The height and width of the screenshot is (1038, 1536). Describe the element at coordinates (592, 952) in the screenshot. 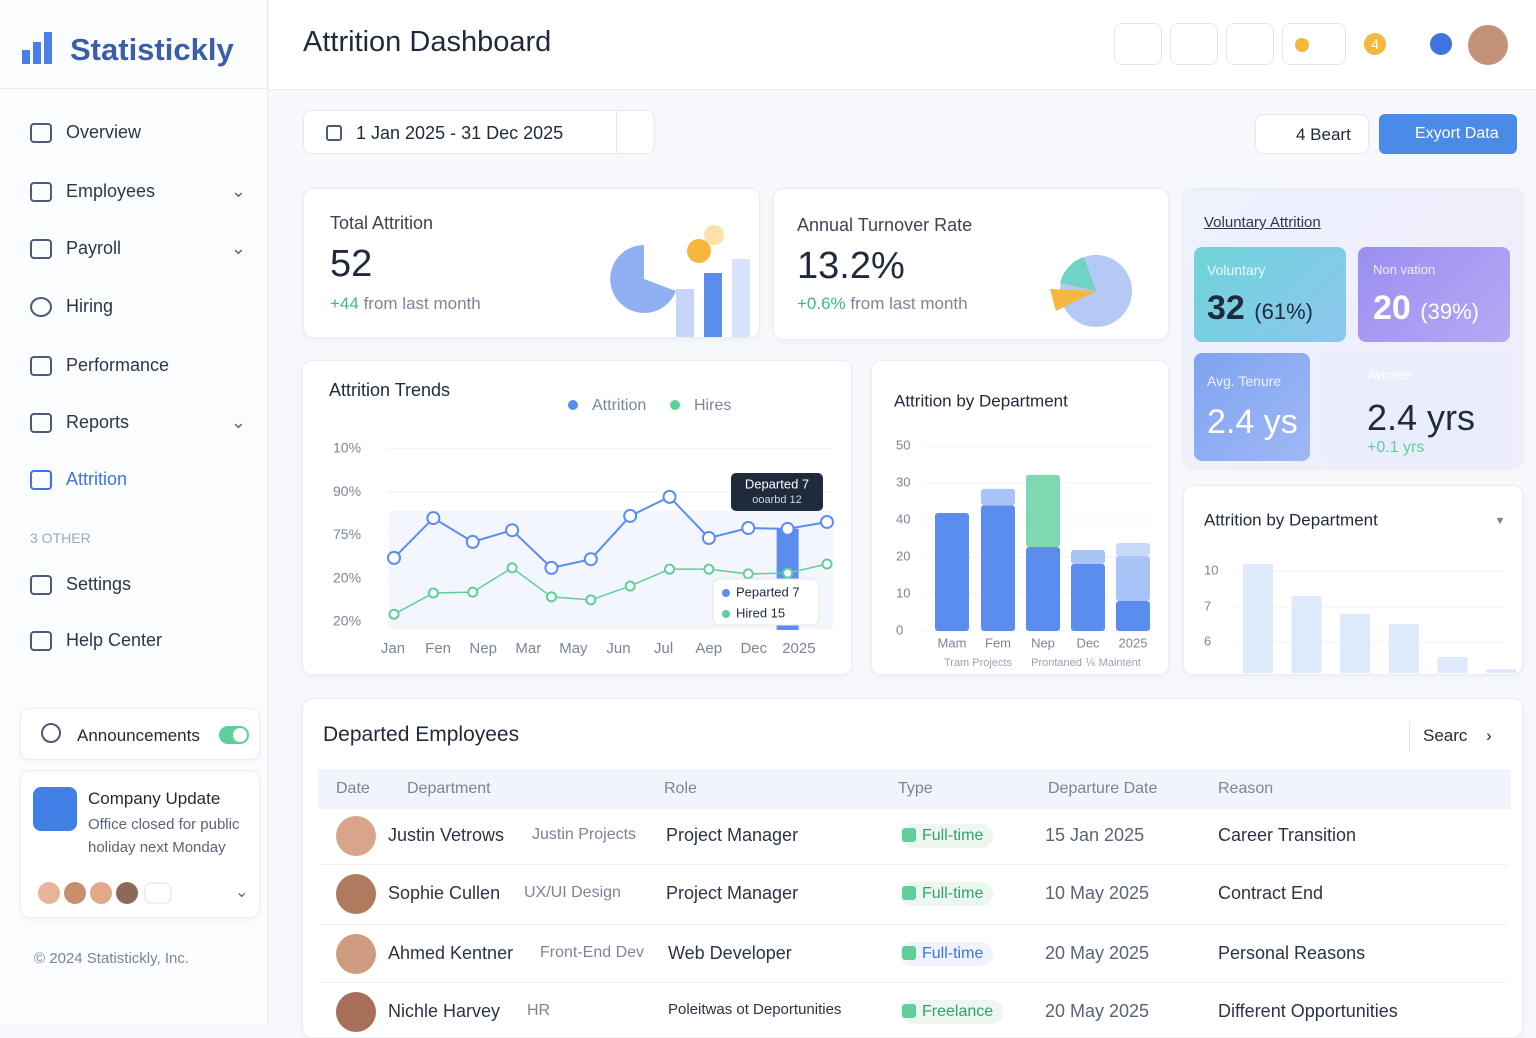

I see `department: Front-End Dev` at that location.